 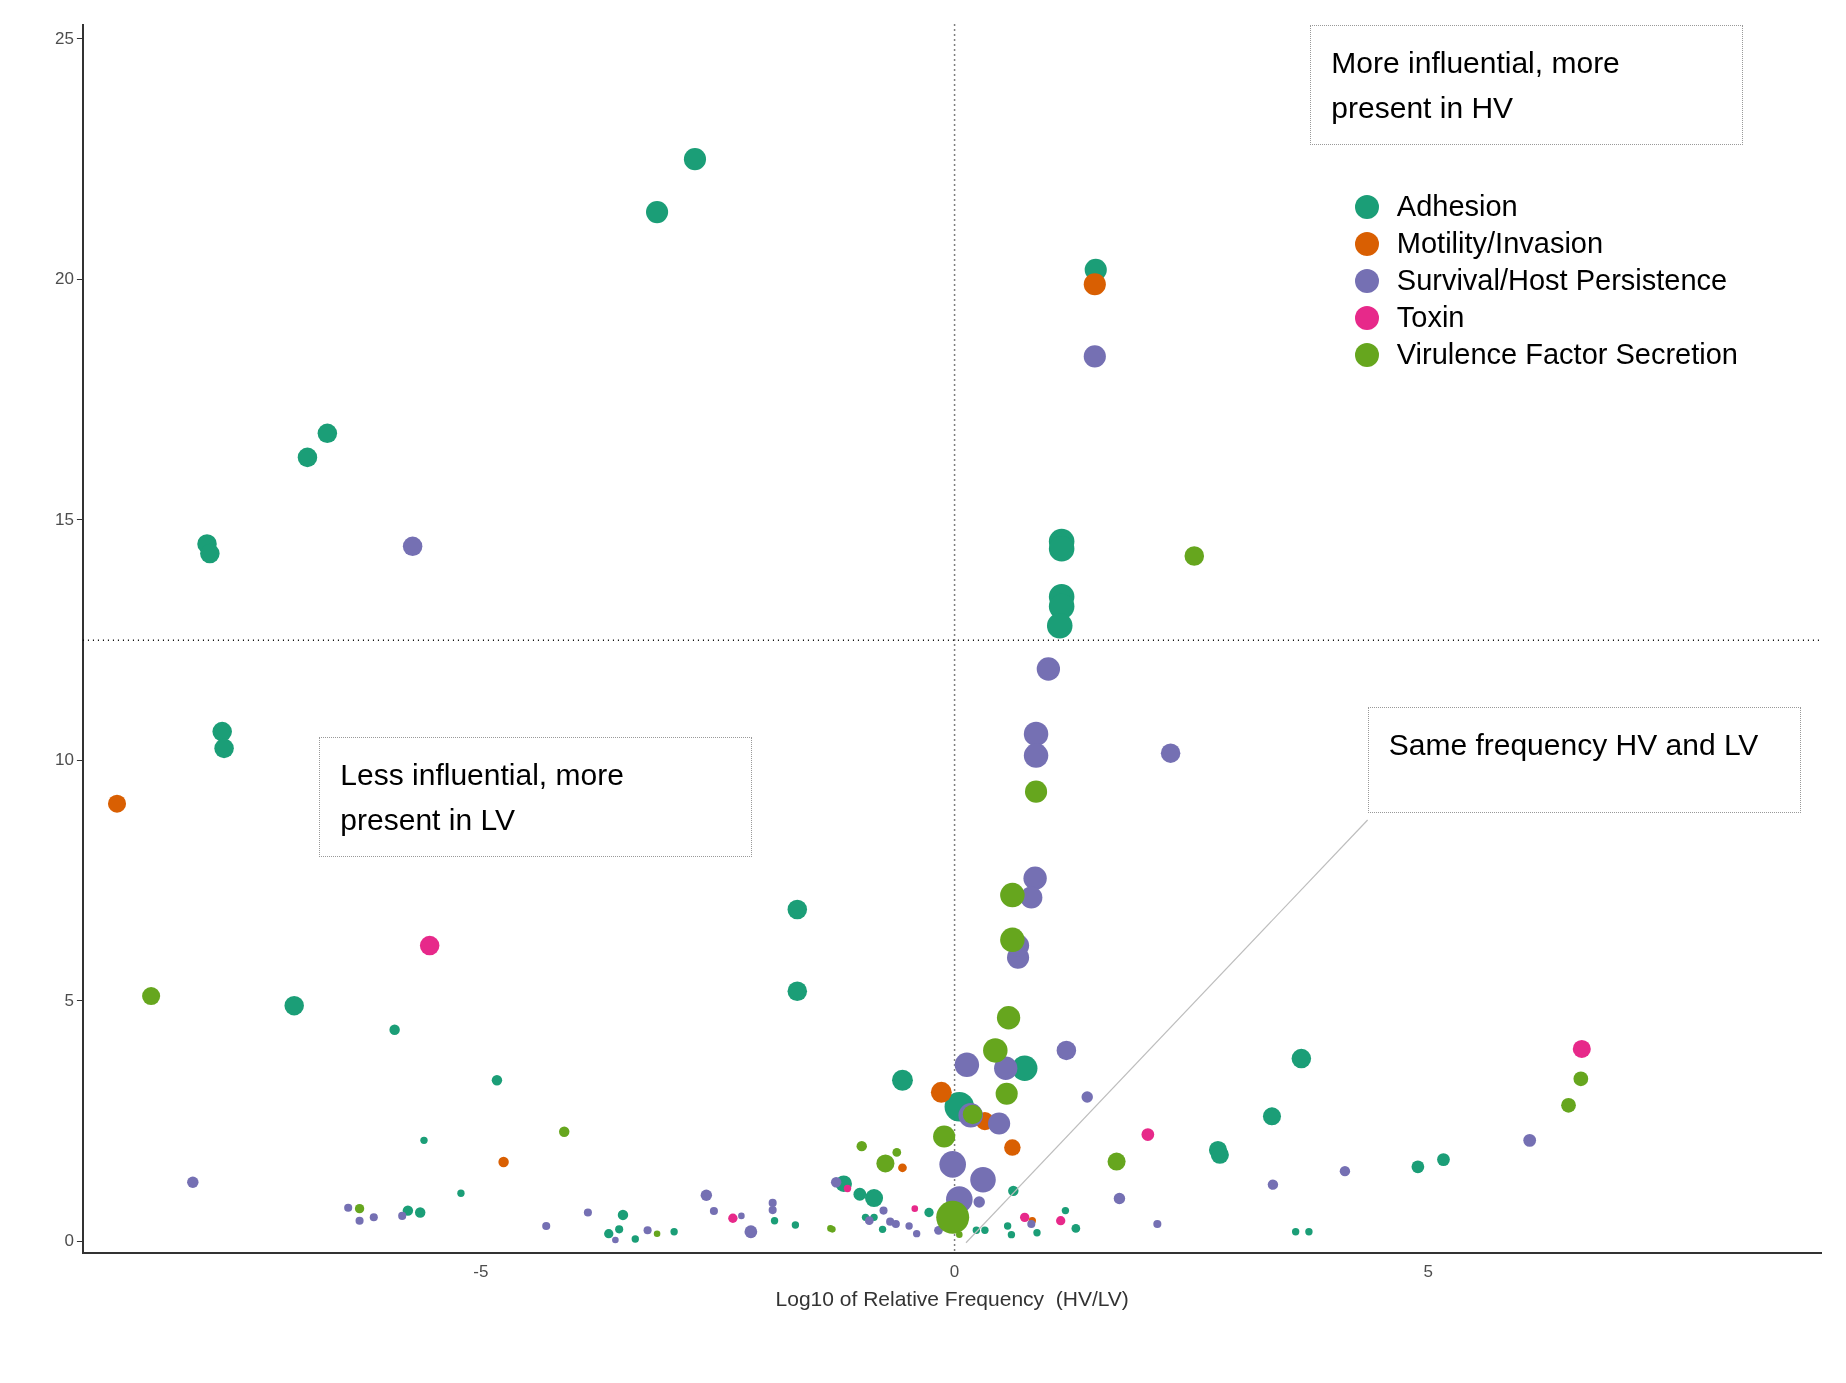 I want to click on y-tick-label: 25, so click(x=64, y=38).